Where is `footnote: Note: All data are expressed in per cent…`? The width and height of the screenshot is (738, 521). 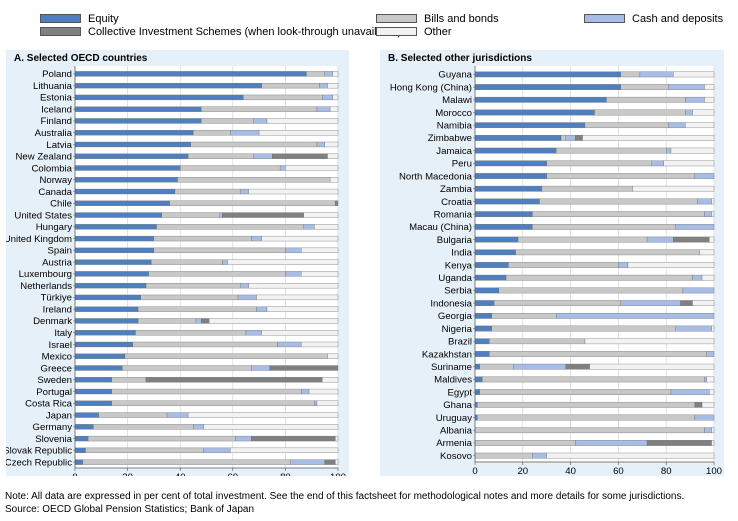
footnote: Note: All data are expressed in per cent… is located at coordinates (345, 496).